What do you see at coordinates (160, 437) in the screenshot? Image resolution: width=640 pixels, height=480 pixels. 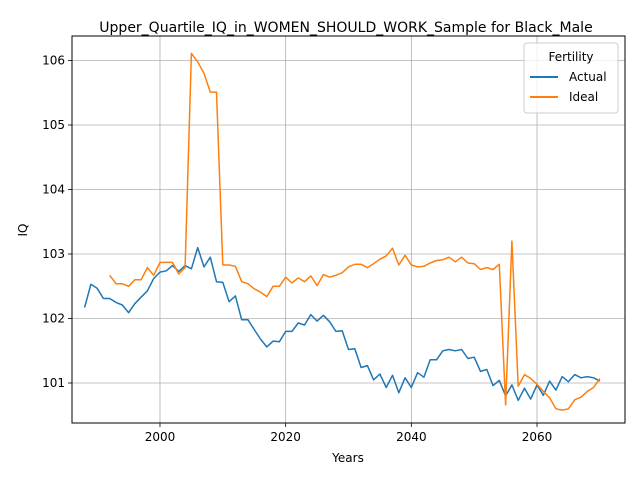 I see `x-tick-label: 2000` at bounding box center [160, 437].